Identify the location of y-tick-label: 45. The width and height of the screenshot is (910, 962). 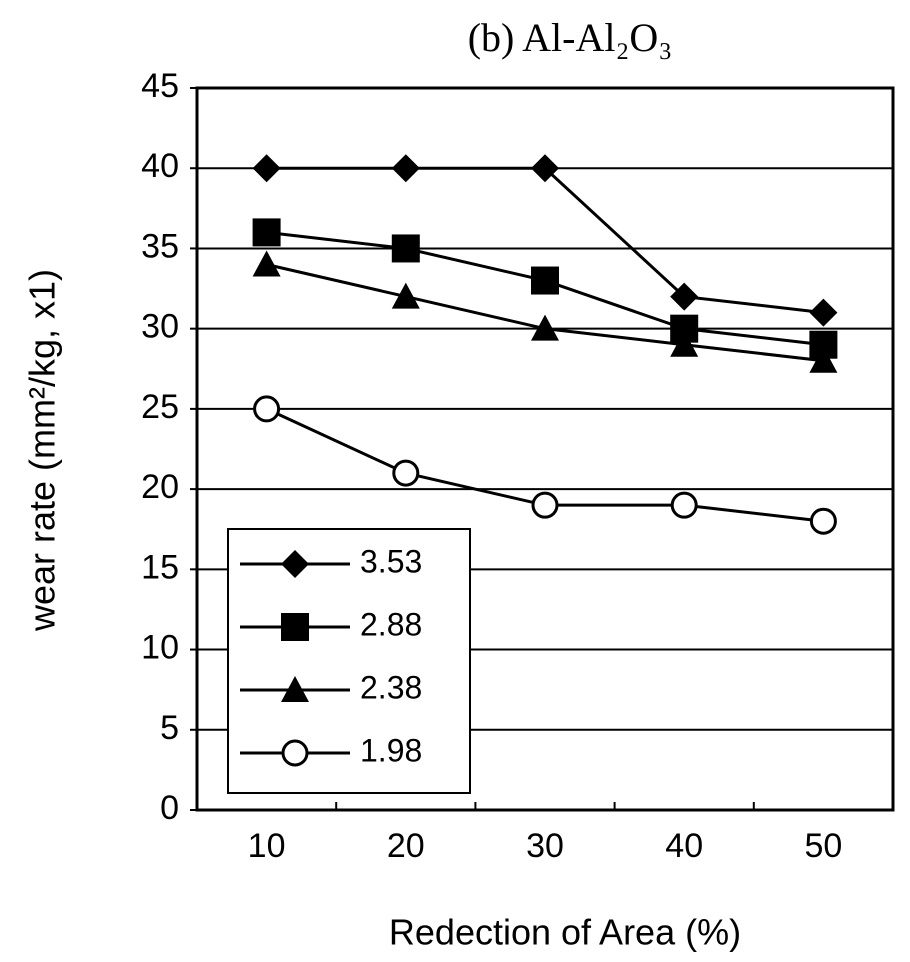
(160, 86).